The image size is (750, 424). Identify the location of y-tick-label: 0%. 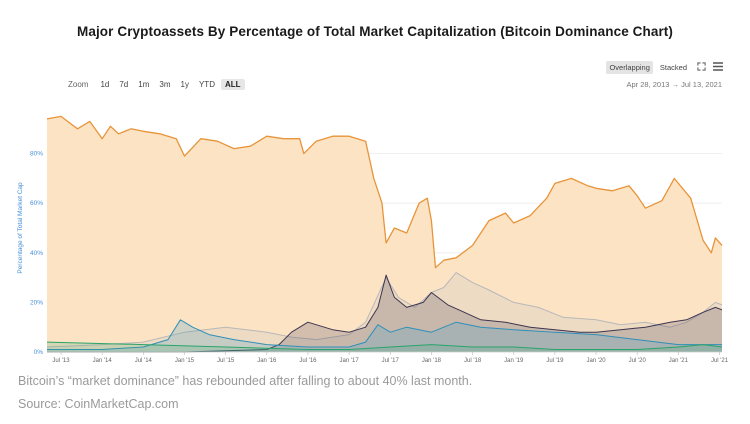
(39, 352).